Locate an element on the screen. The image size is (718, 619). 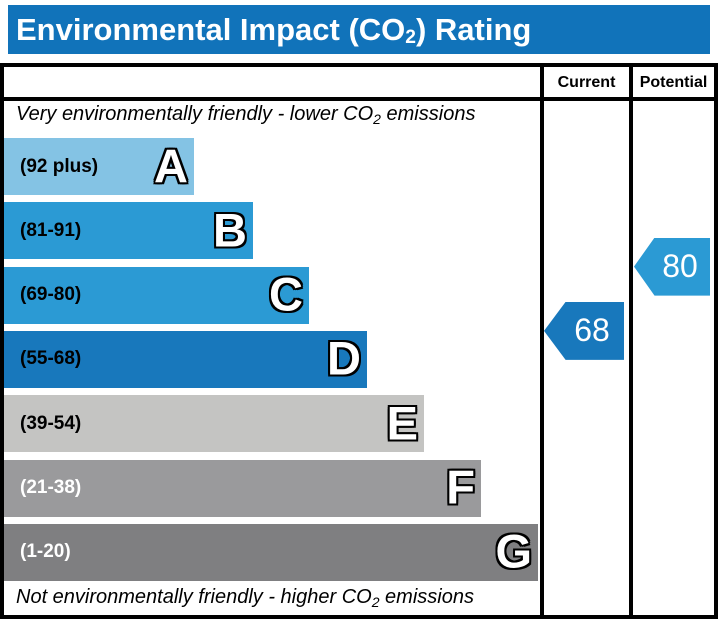
current-column-header: Current is located at coordinates (586, 82).